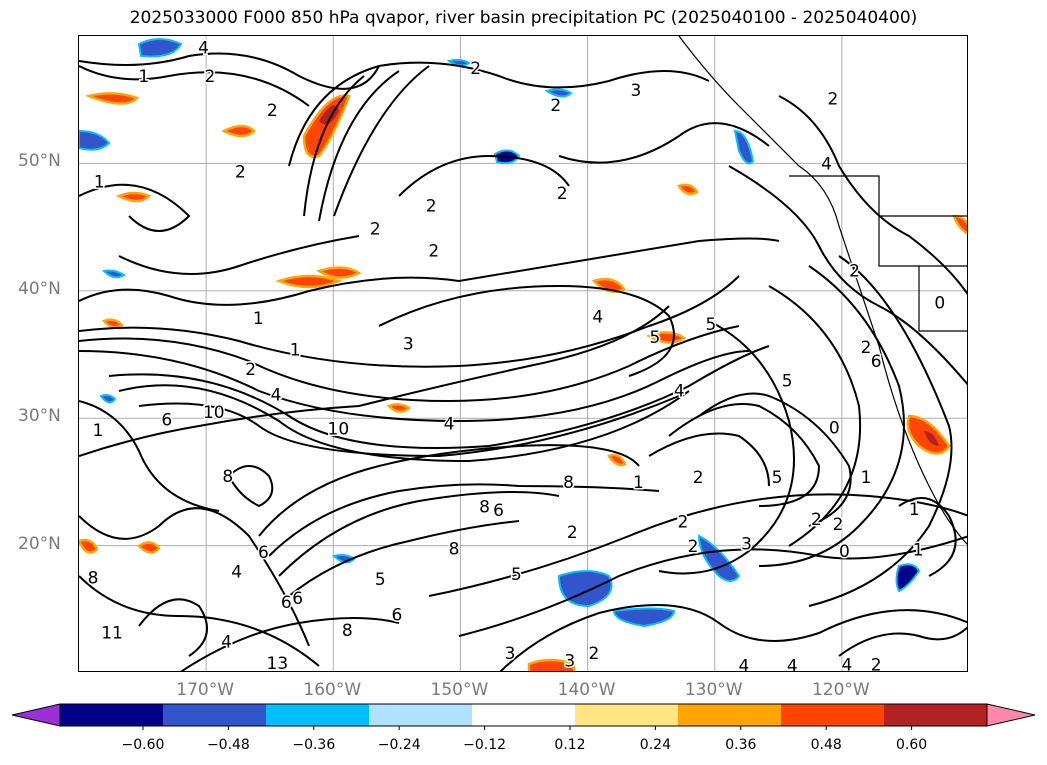  What do you see at coordinates (741, 745) in the screenshot?
I see `colorbar-tick-label: 0.36` at bounding box center [741, 745].